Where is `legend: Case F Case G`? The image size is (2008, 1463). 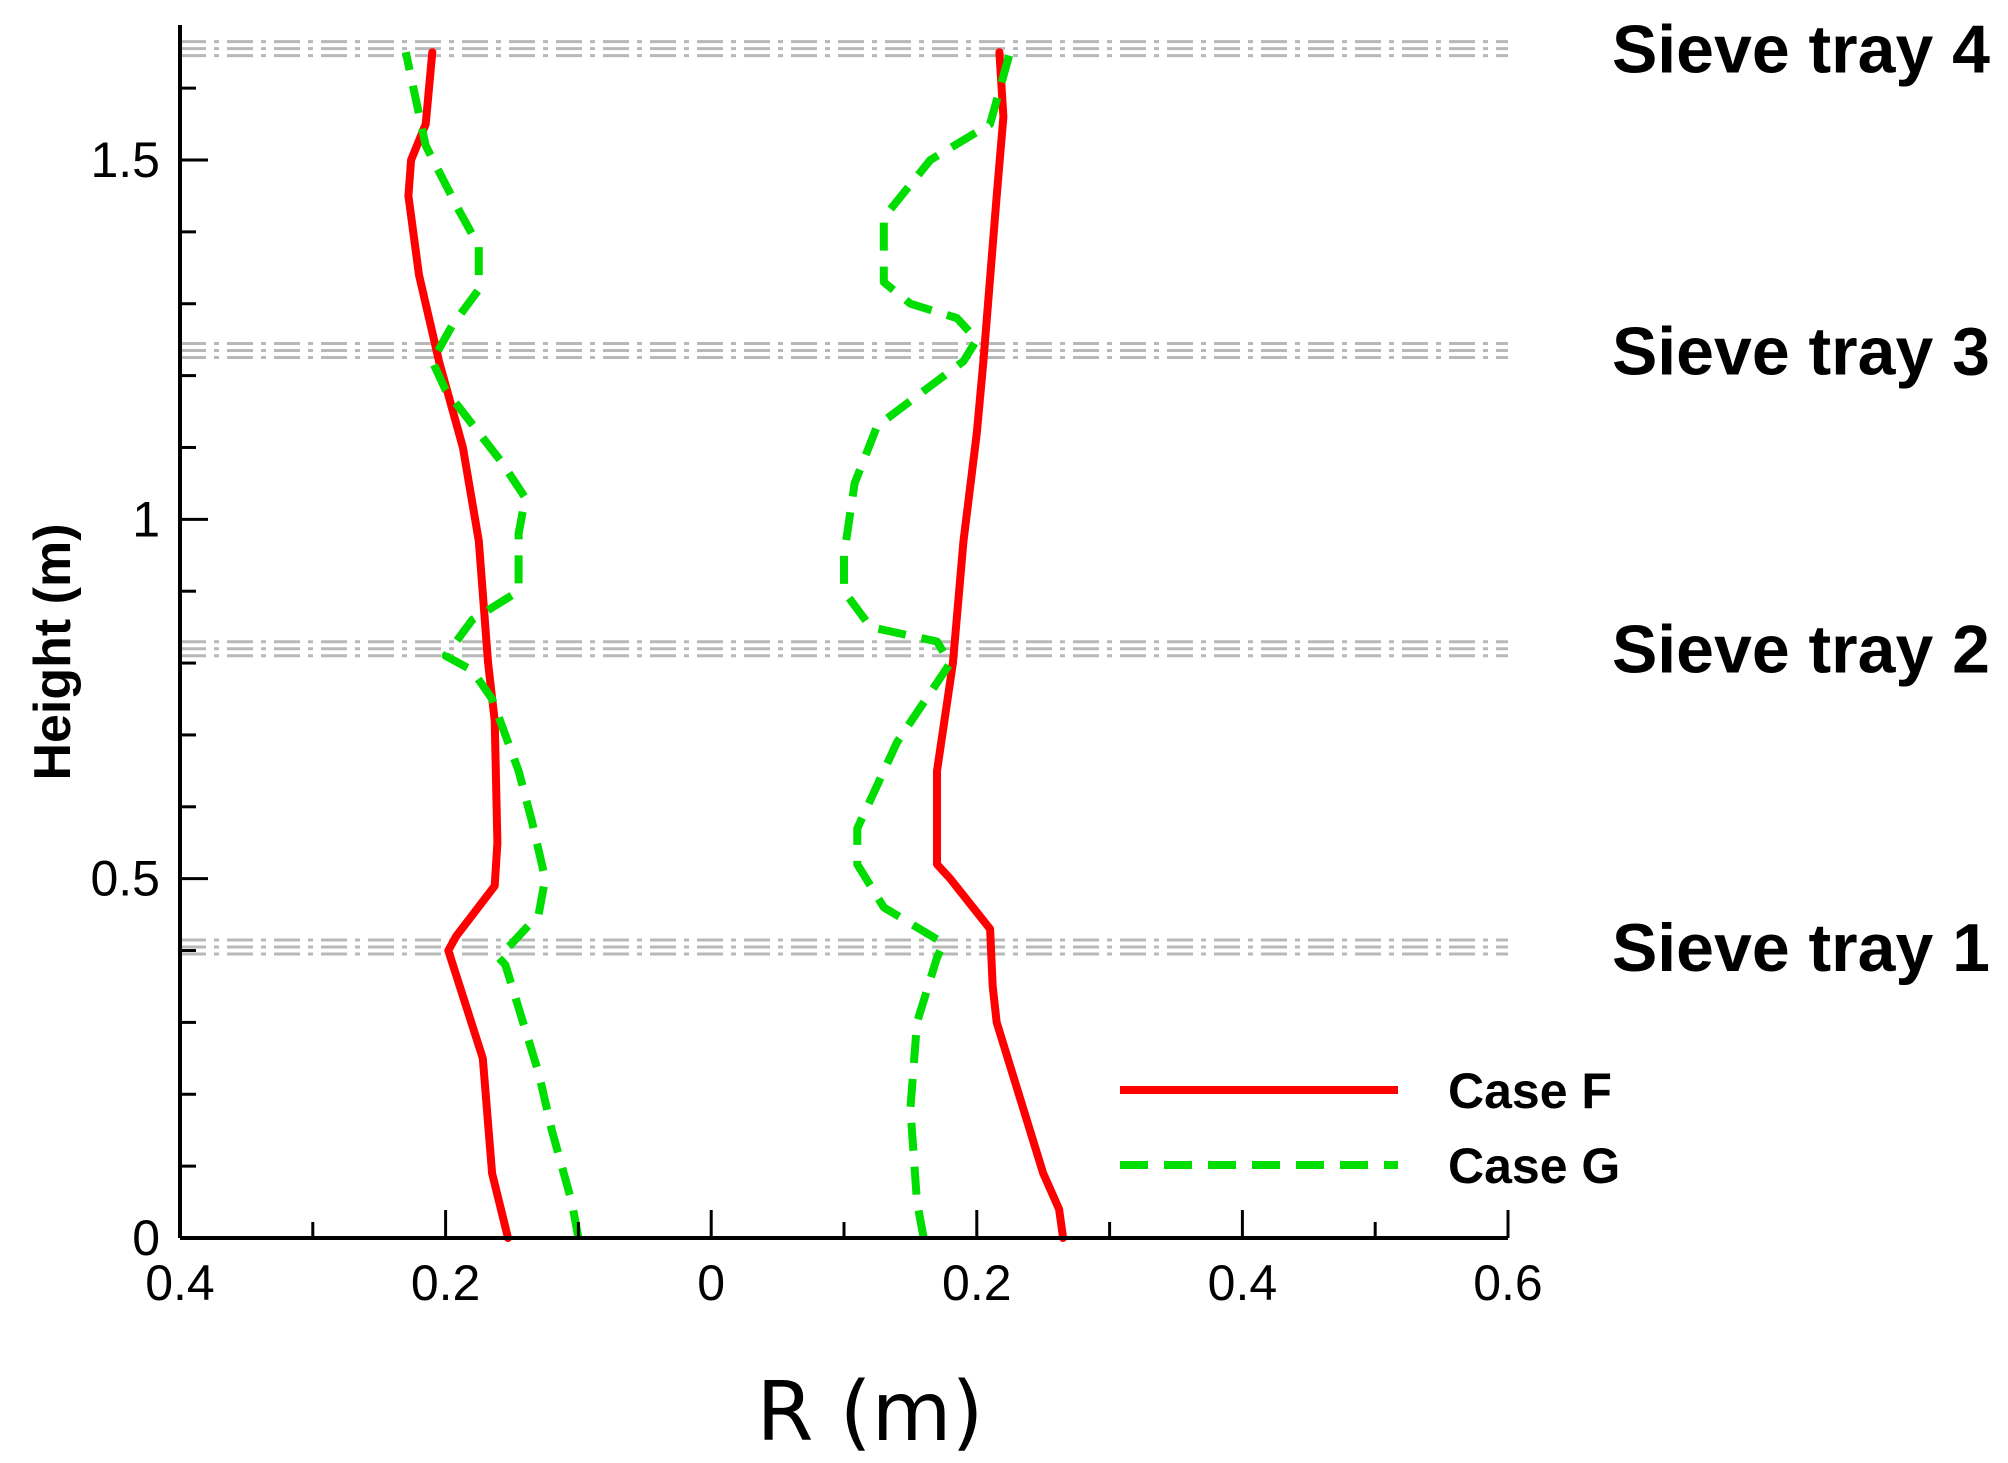 legend: Case F Case G is located at coordinates (1370, 1128).